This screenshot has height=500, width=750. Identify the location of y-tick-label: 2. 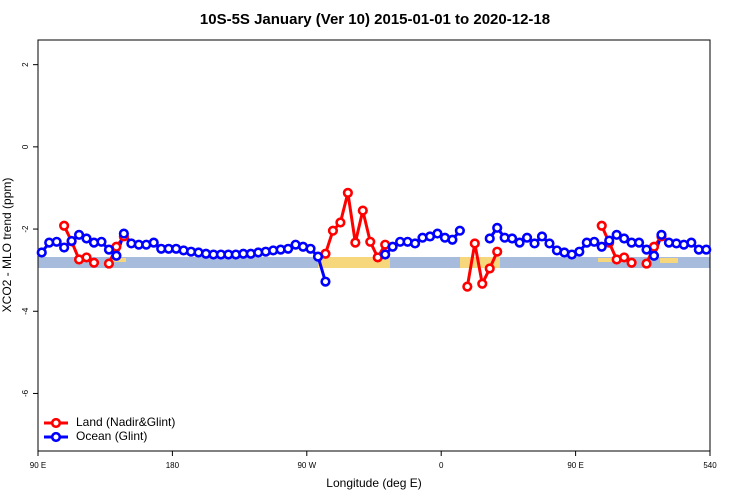
(25, 64).